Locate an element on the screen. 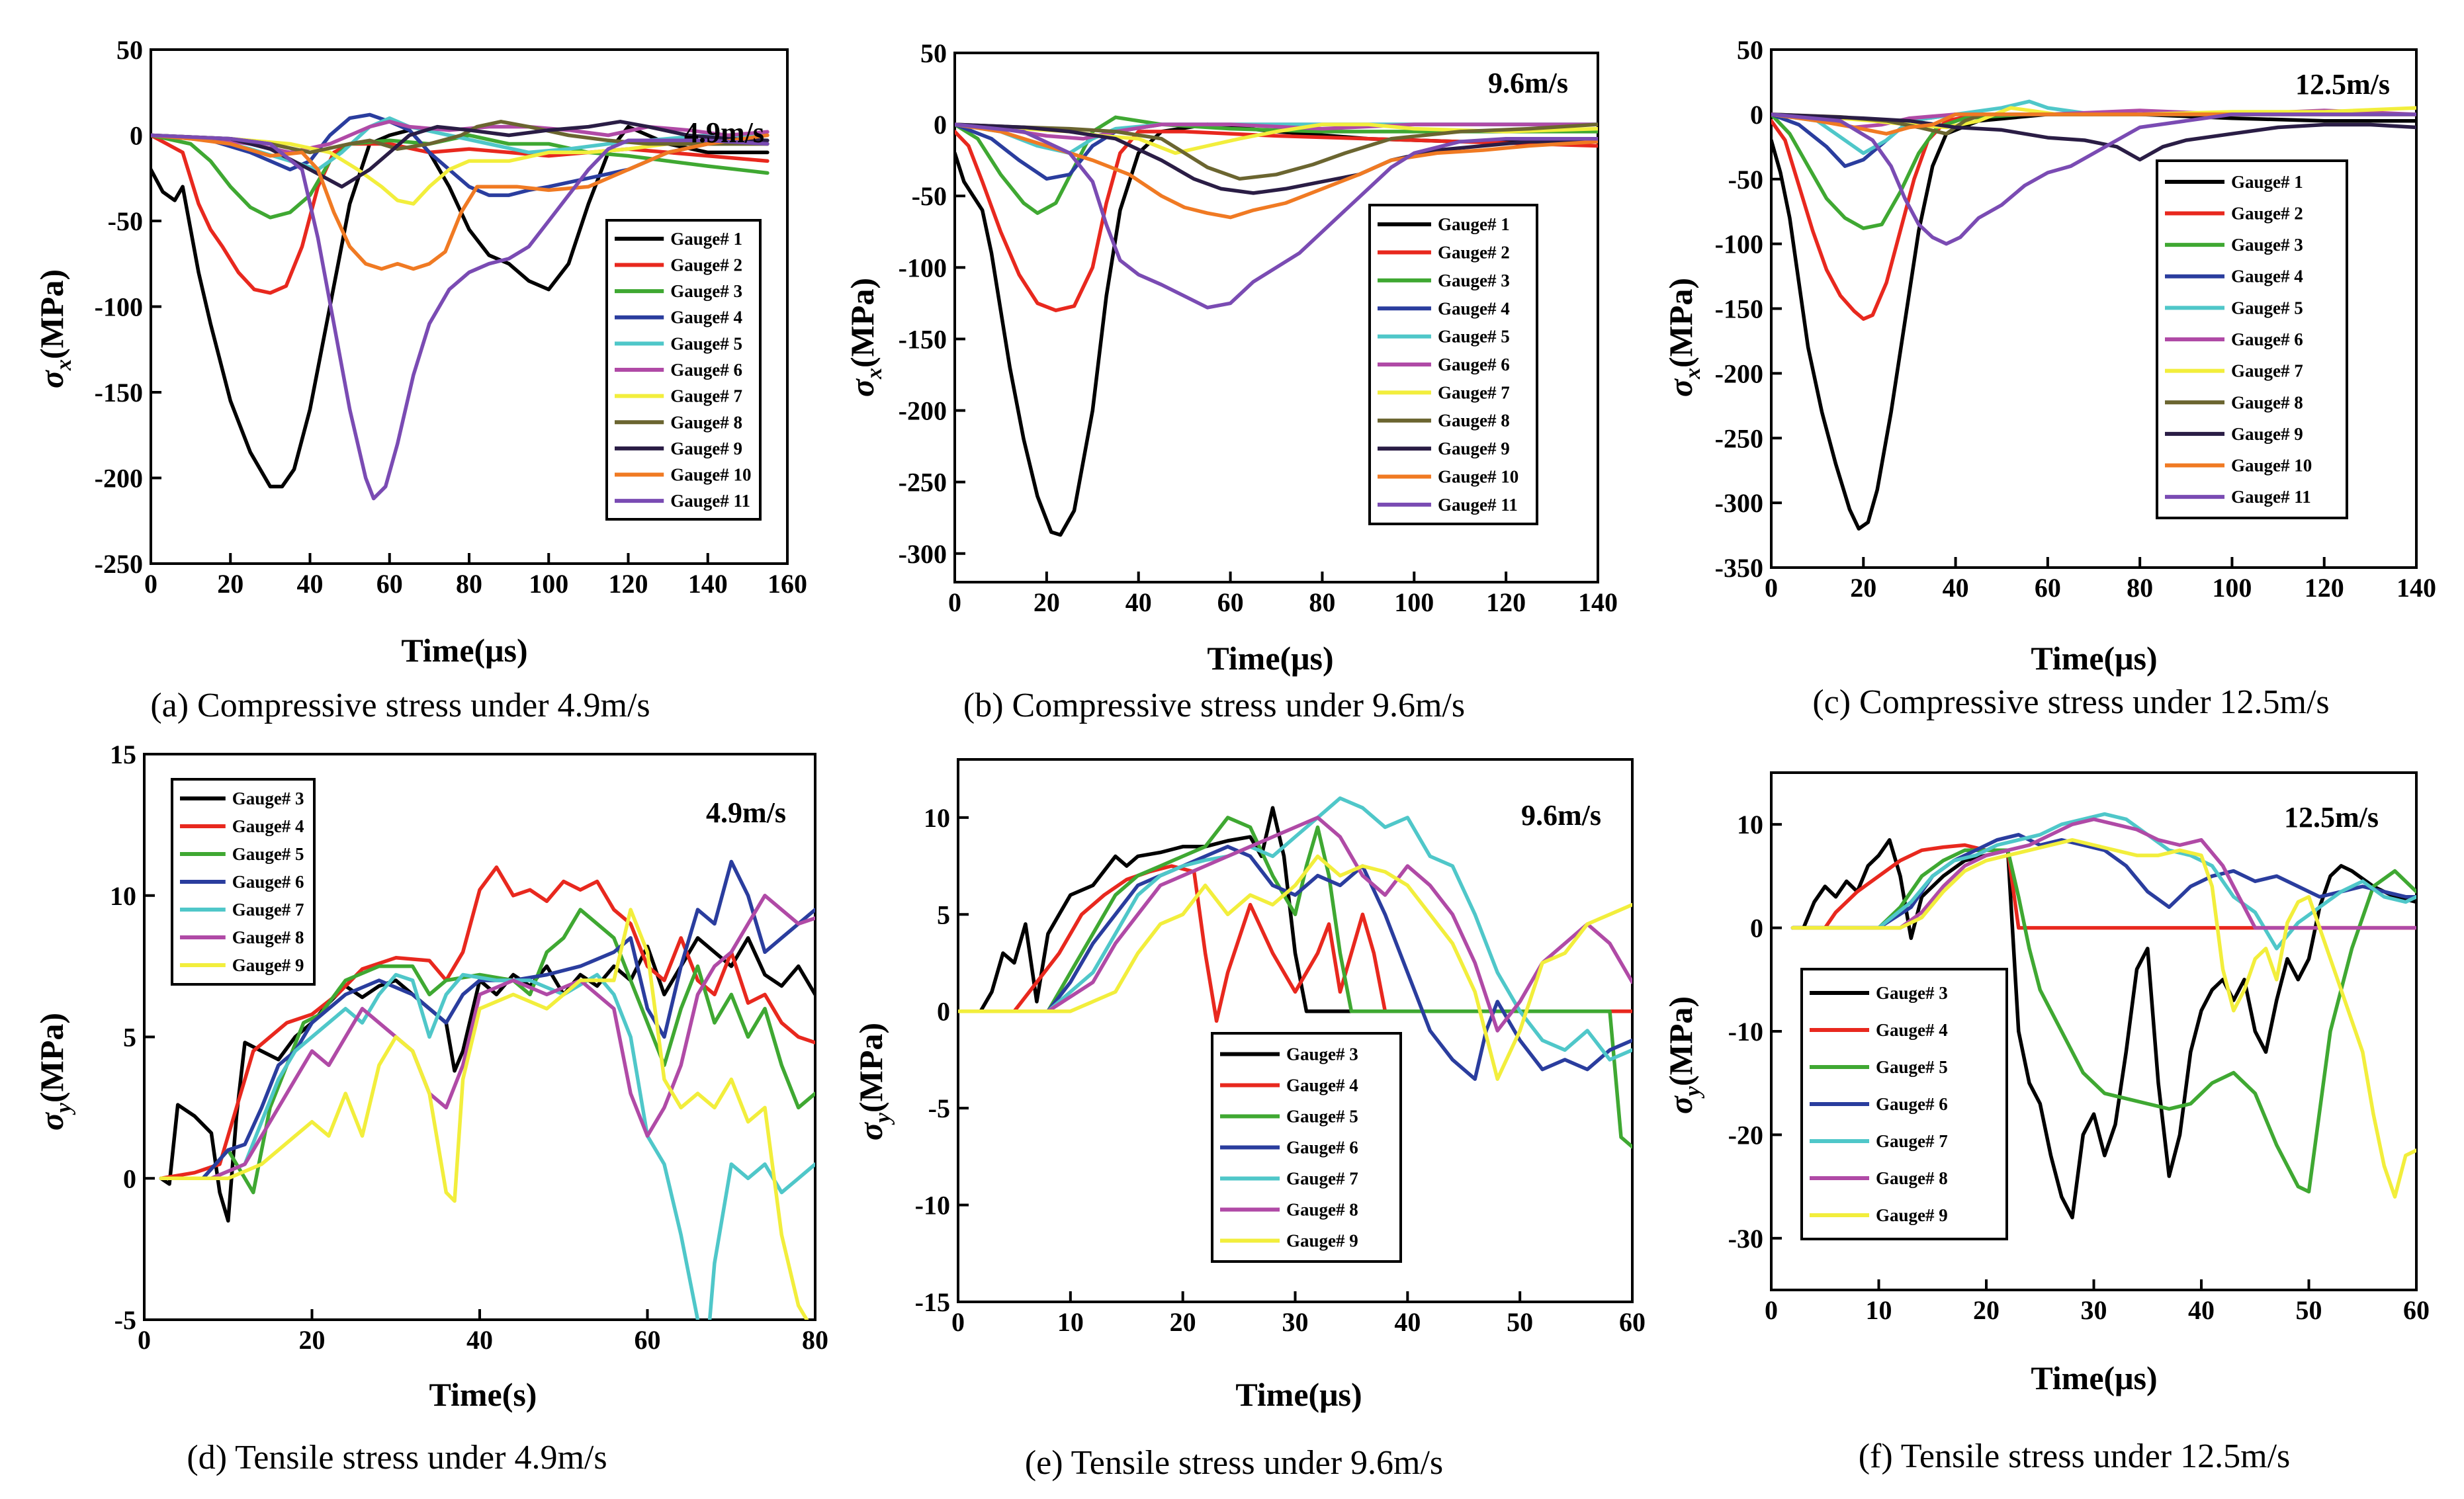 The image size is (2464, 1499). panel-d-y-axis-unit: (MPa) is located at coordinates (51, 1058).